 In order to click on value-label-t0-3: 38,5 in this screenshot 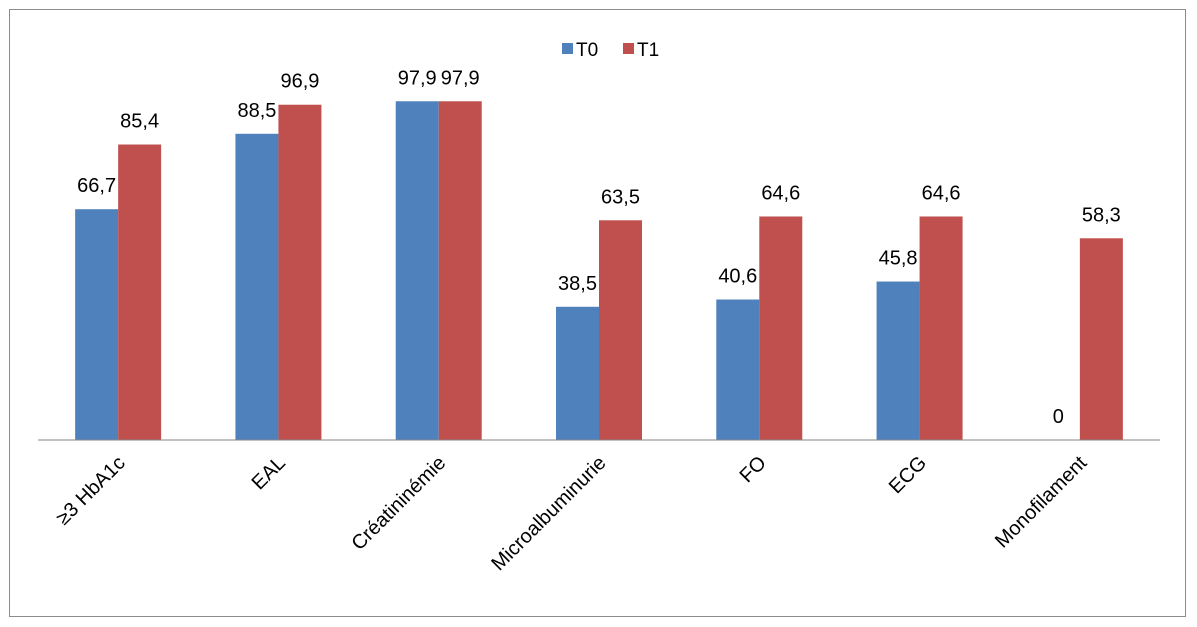, I will do `click(577, 284)`.